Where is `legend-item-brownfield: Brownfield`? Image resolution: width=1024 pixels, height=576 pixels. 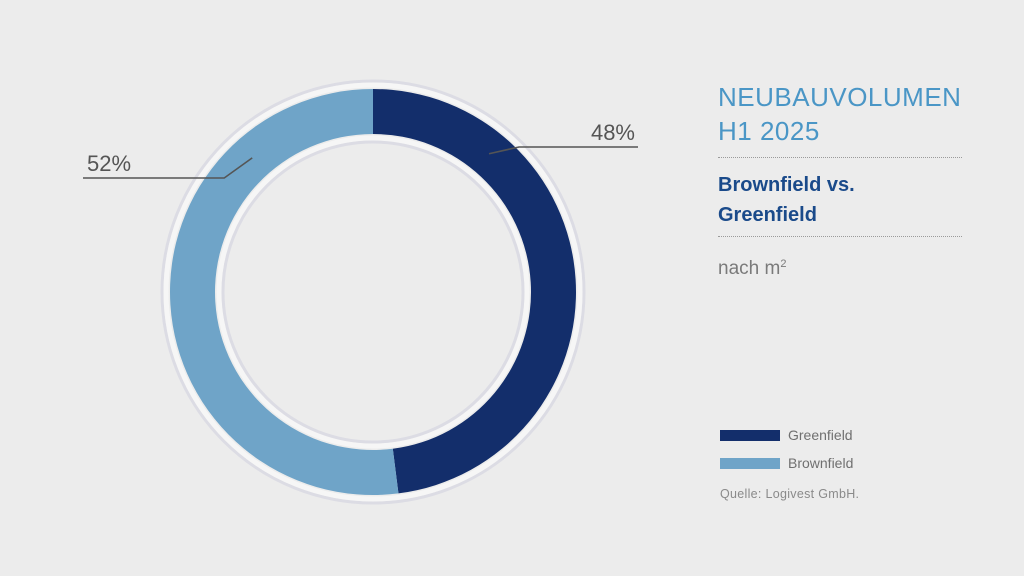
legend-item-brownfield: Brownfield is located at coordinates (786, 463).